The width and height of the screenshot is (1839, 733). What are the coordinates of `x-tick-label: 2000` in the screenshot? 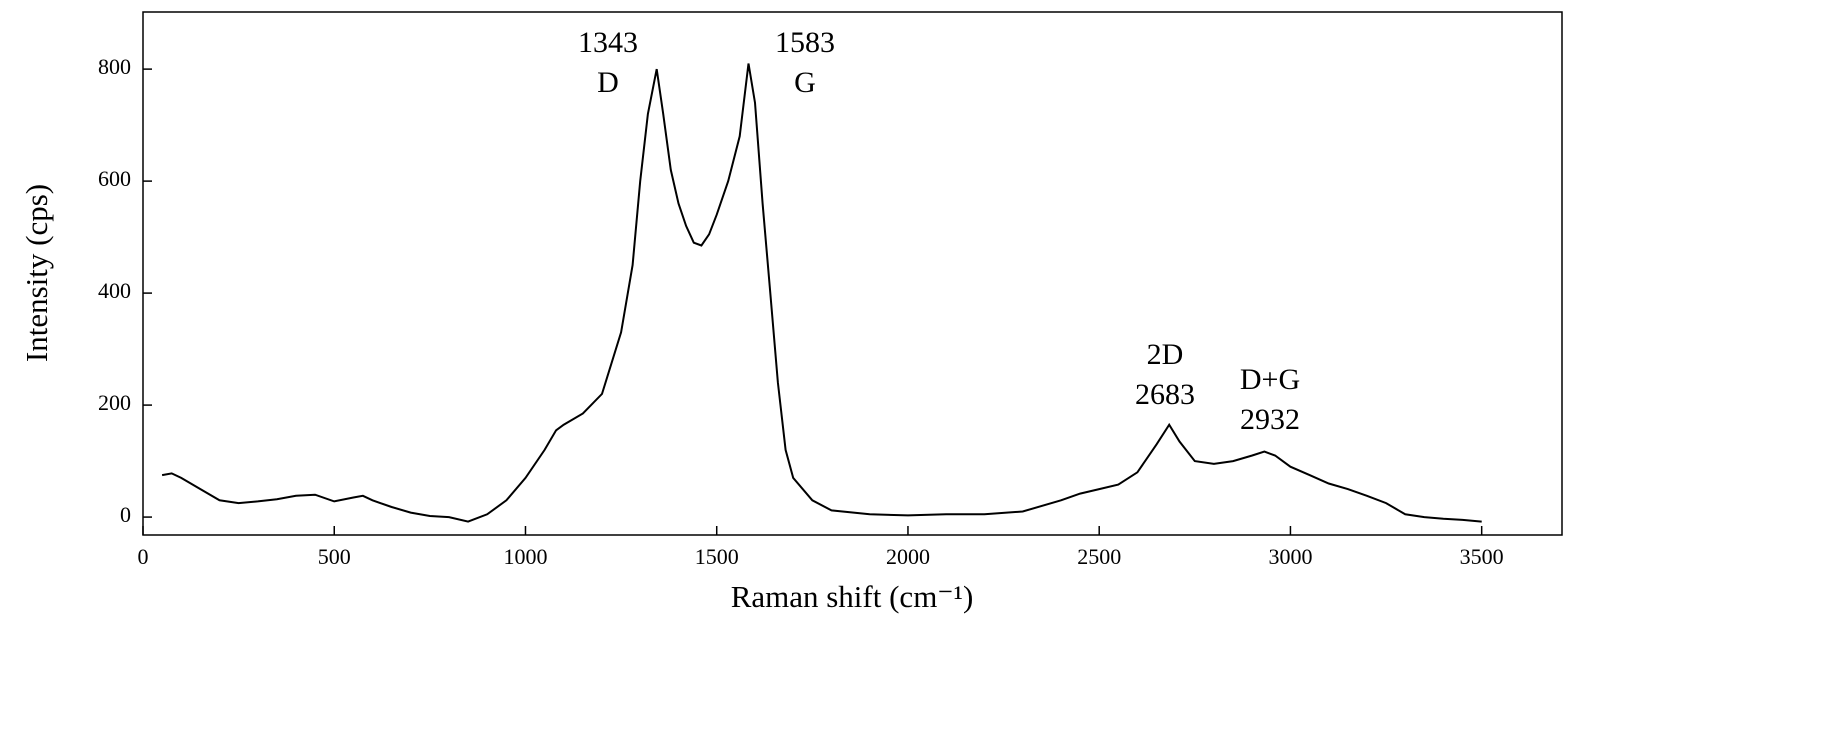 It's located at (908, 556).